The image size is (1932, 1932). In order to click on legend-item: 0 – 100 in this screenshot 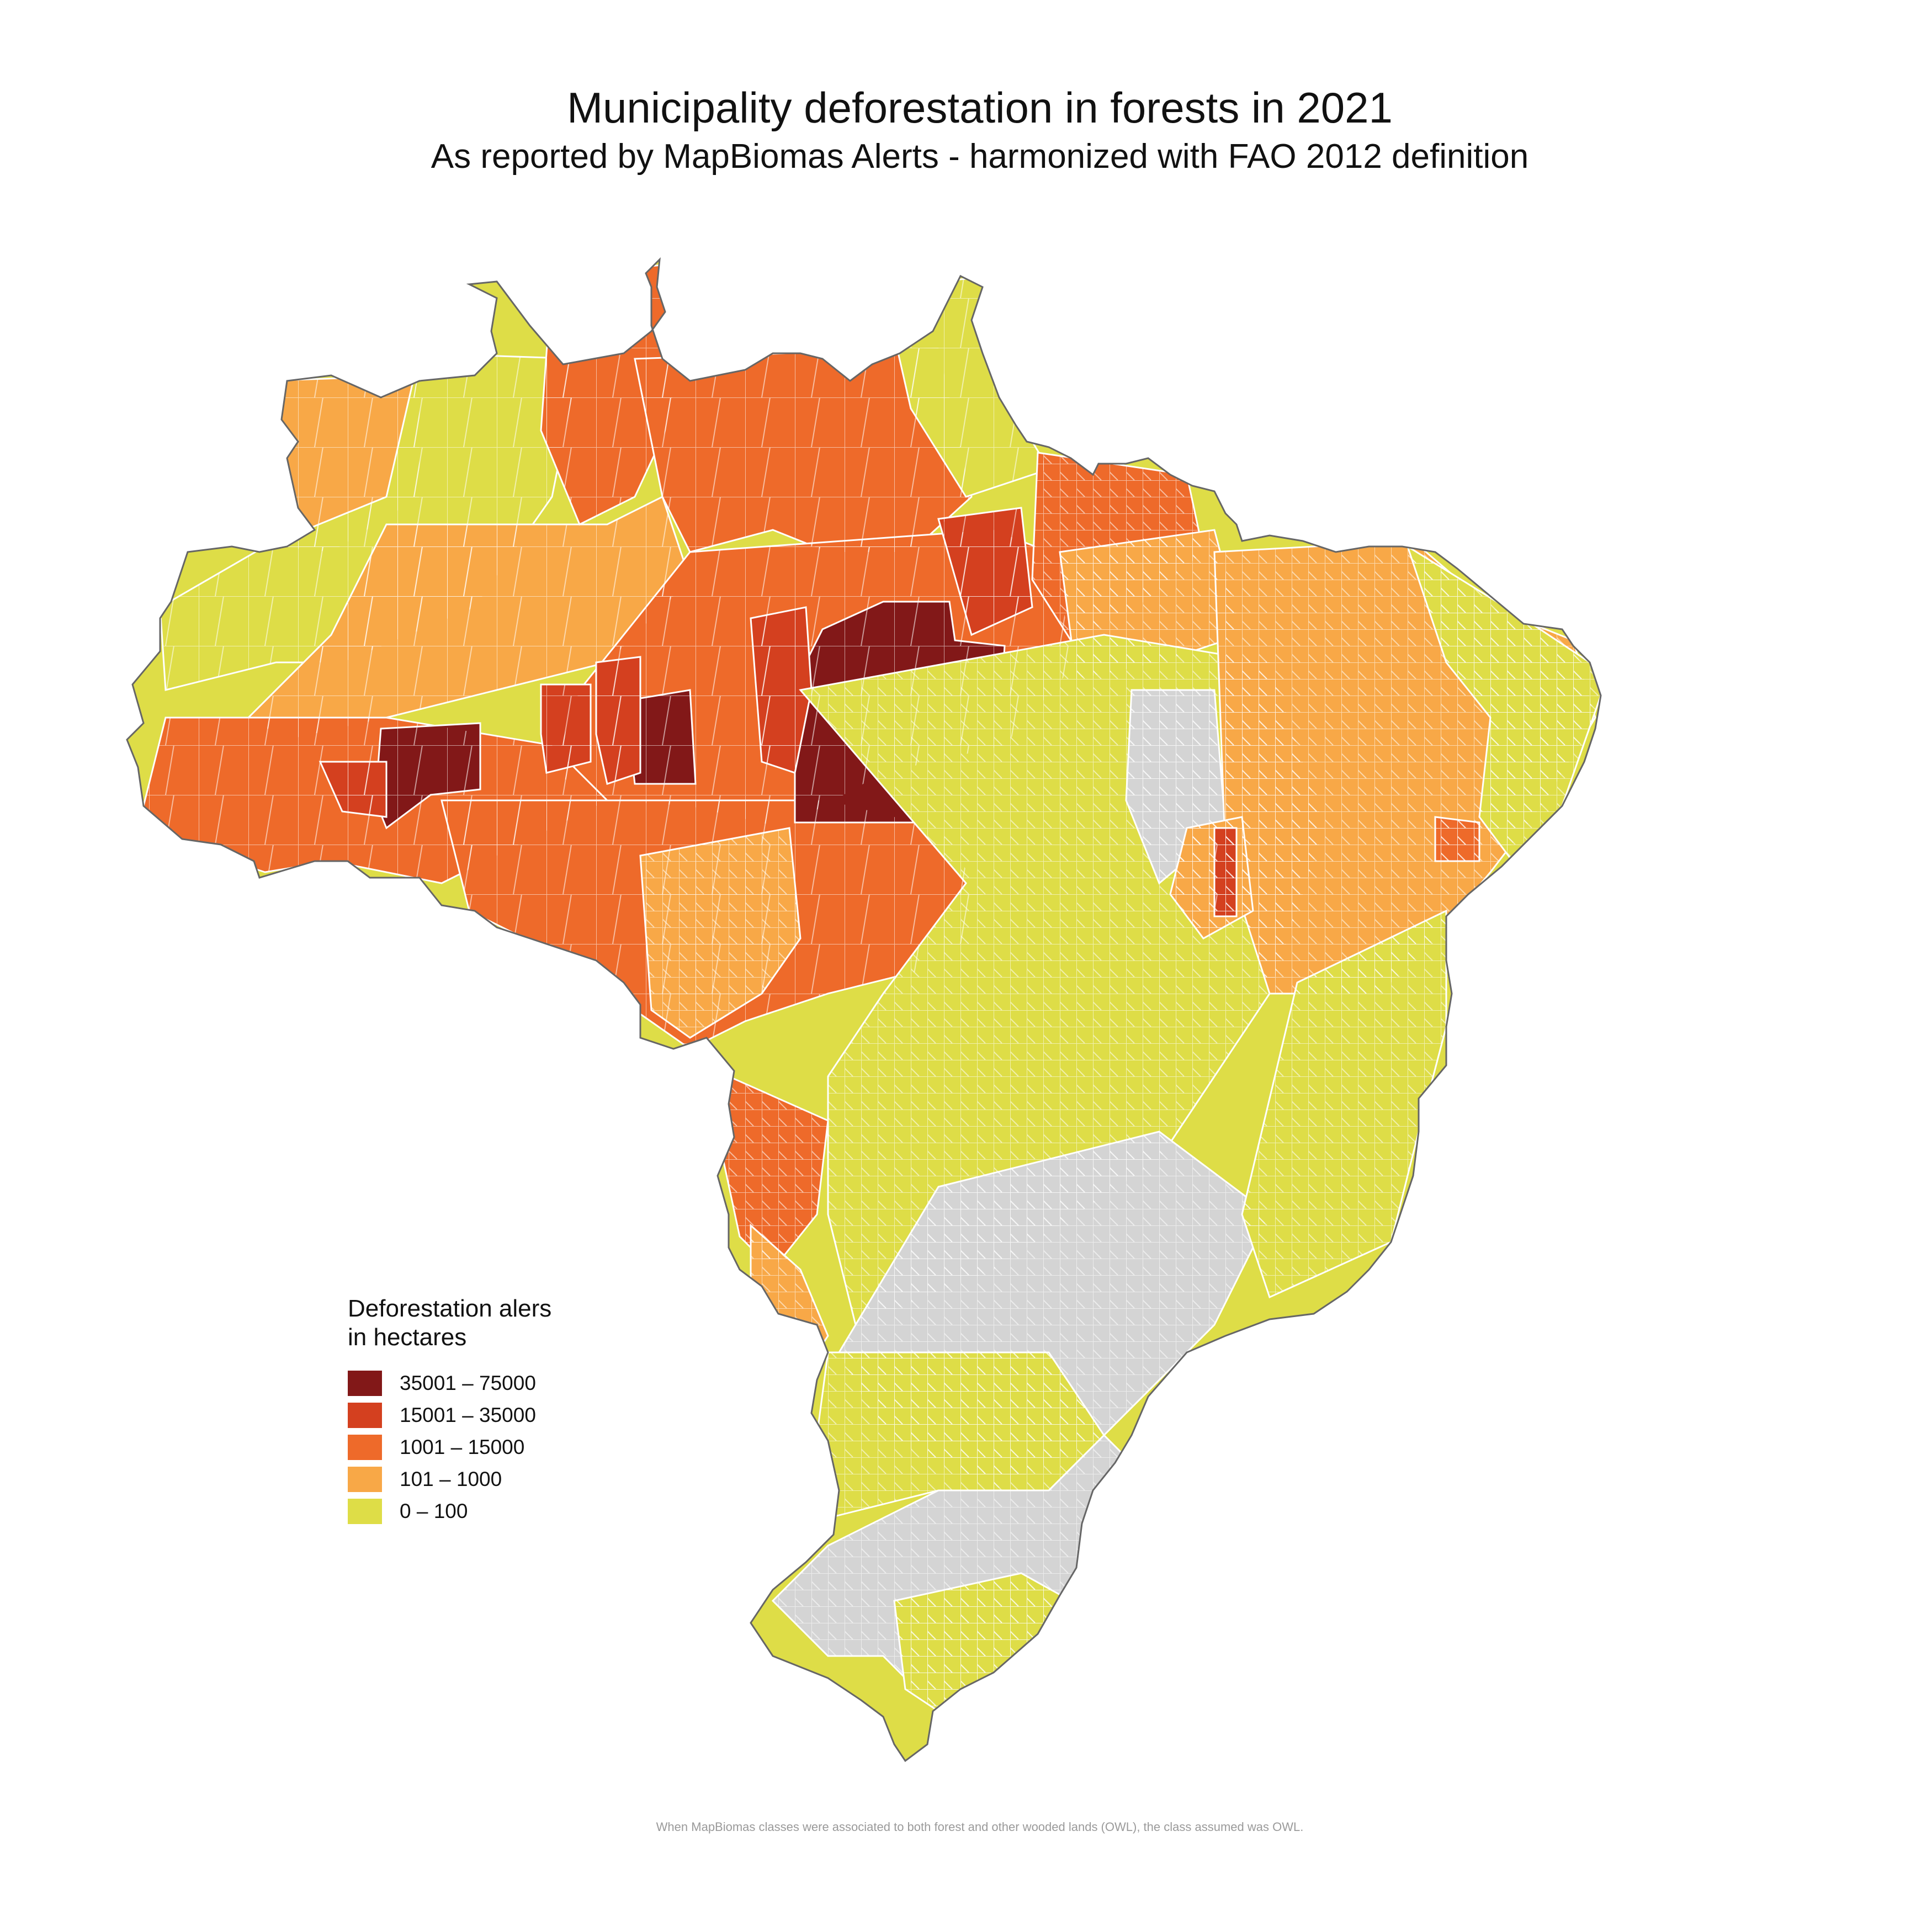, I will do `click(450, 1511)`.